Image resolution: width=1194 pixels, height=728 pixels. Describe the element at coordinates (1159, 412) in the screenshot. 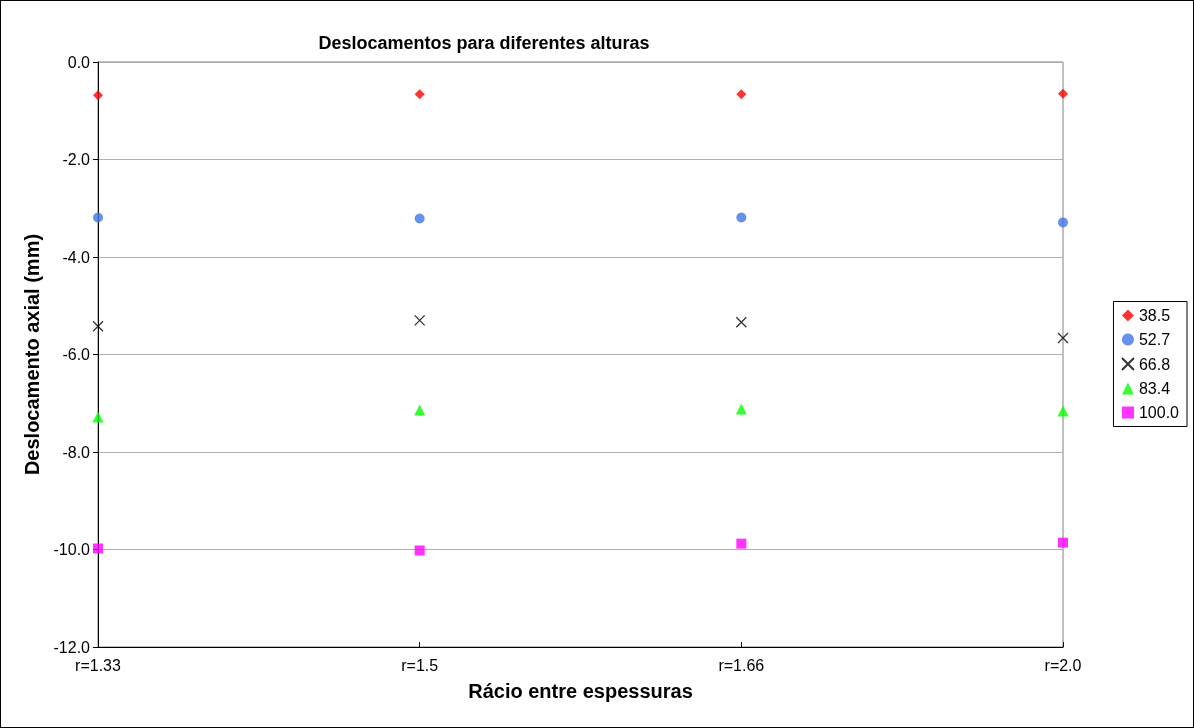

I see `legend-label: 100.0` at that location.